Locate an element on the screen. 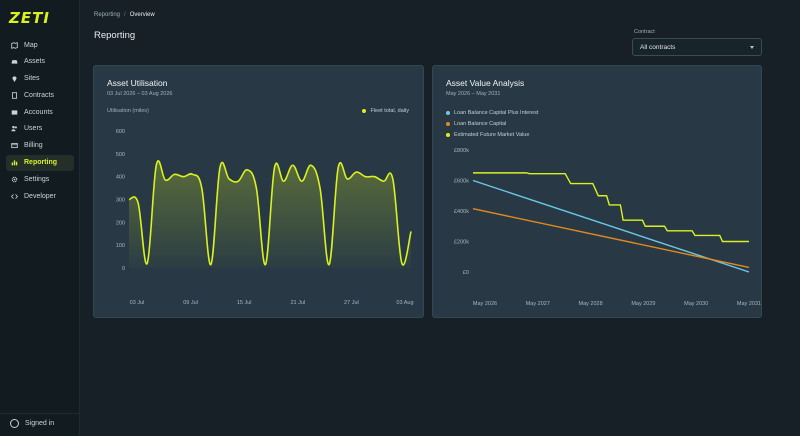 Image resolution: width=800 pixels, height=436 pixels. sidebar-item-accounts: Accounts is located at coordinates (40, 112).